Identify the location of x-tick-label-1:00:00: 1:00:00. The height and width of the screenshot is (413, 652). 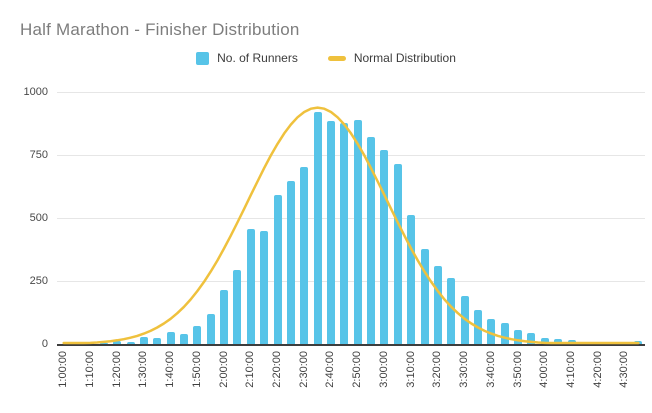
(63, 369).